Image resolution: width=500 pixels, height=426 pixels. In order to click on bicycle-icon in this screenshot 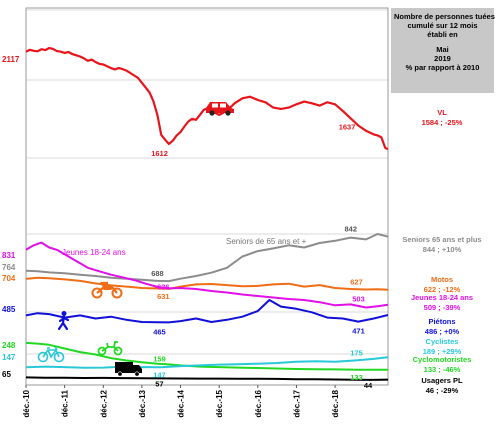, I will do `click(51, 354)`.